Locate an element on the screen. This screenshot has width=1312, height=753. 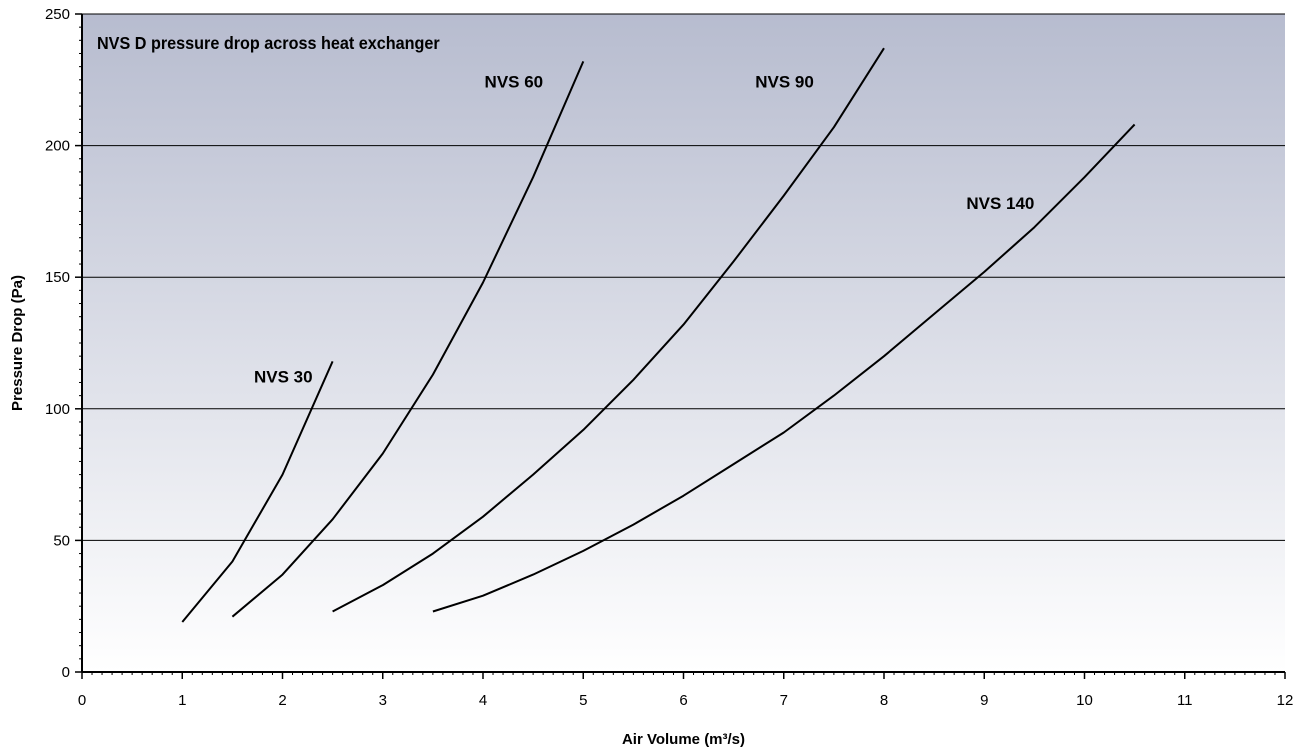
x-tick-label-11: 11 is located at coordinates (1185, 700).